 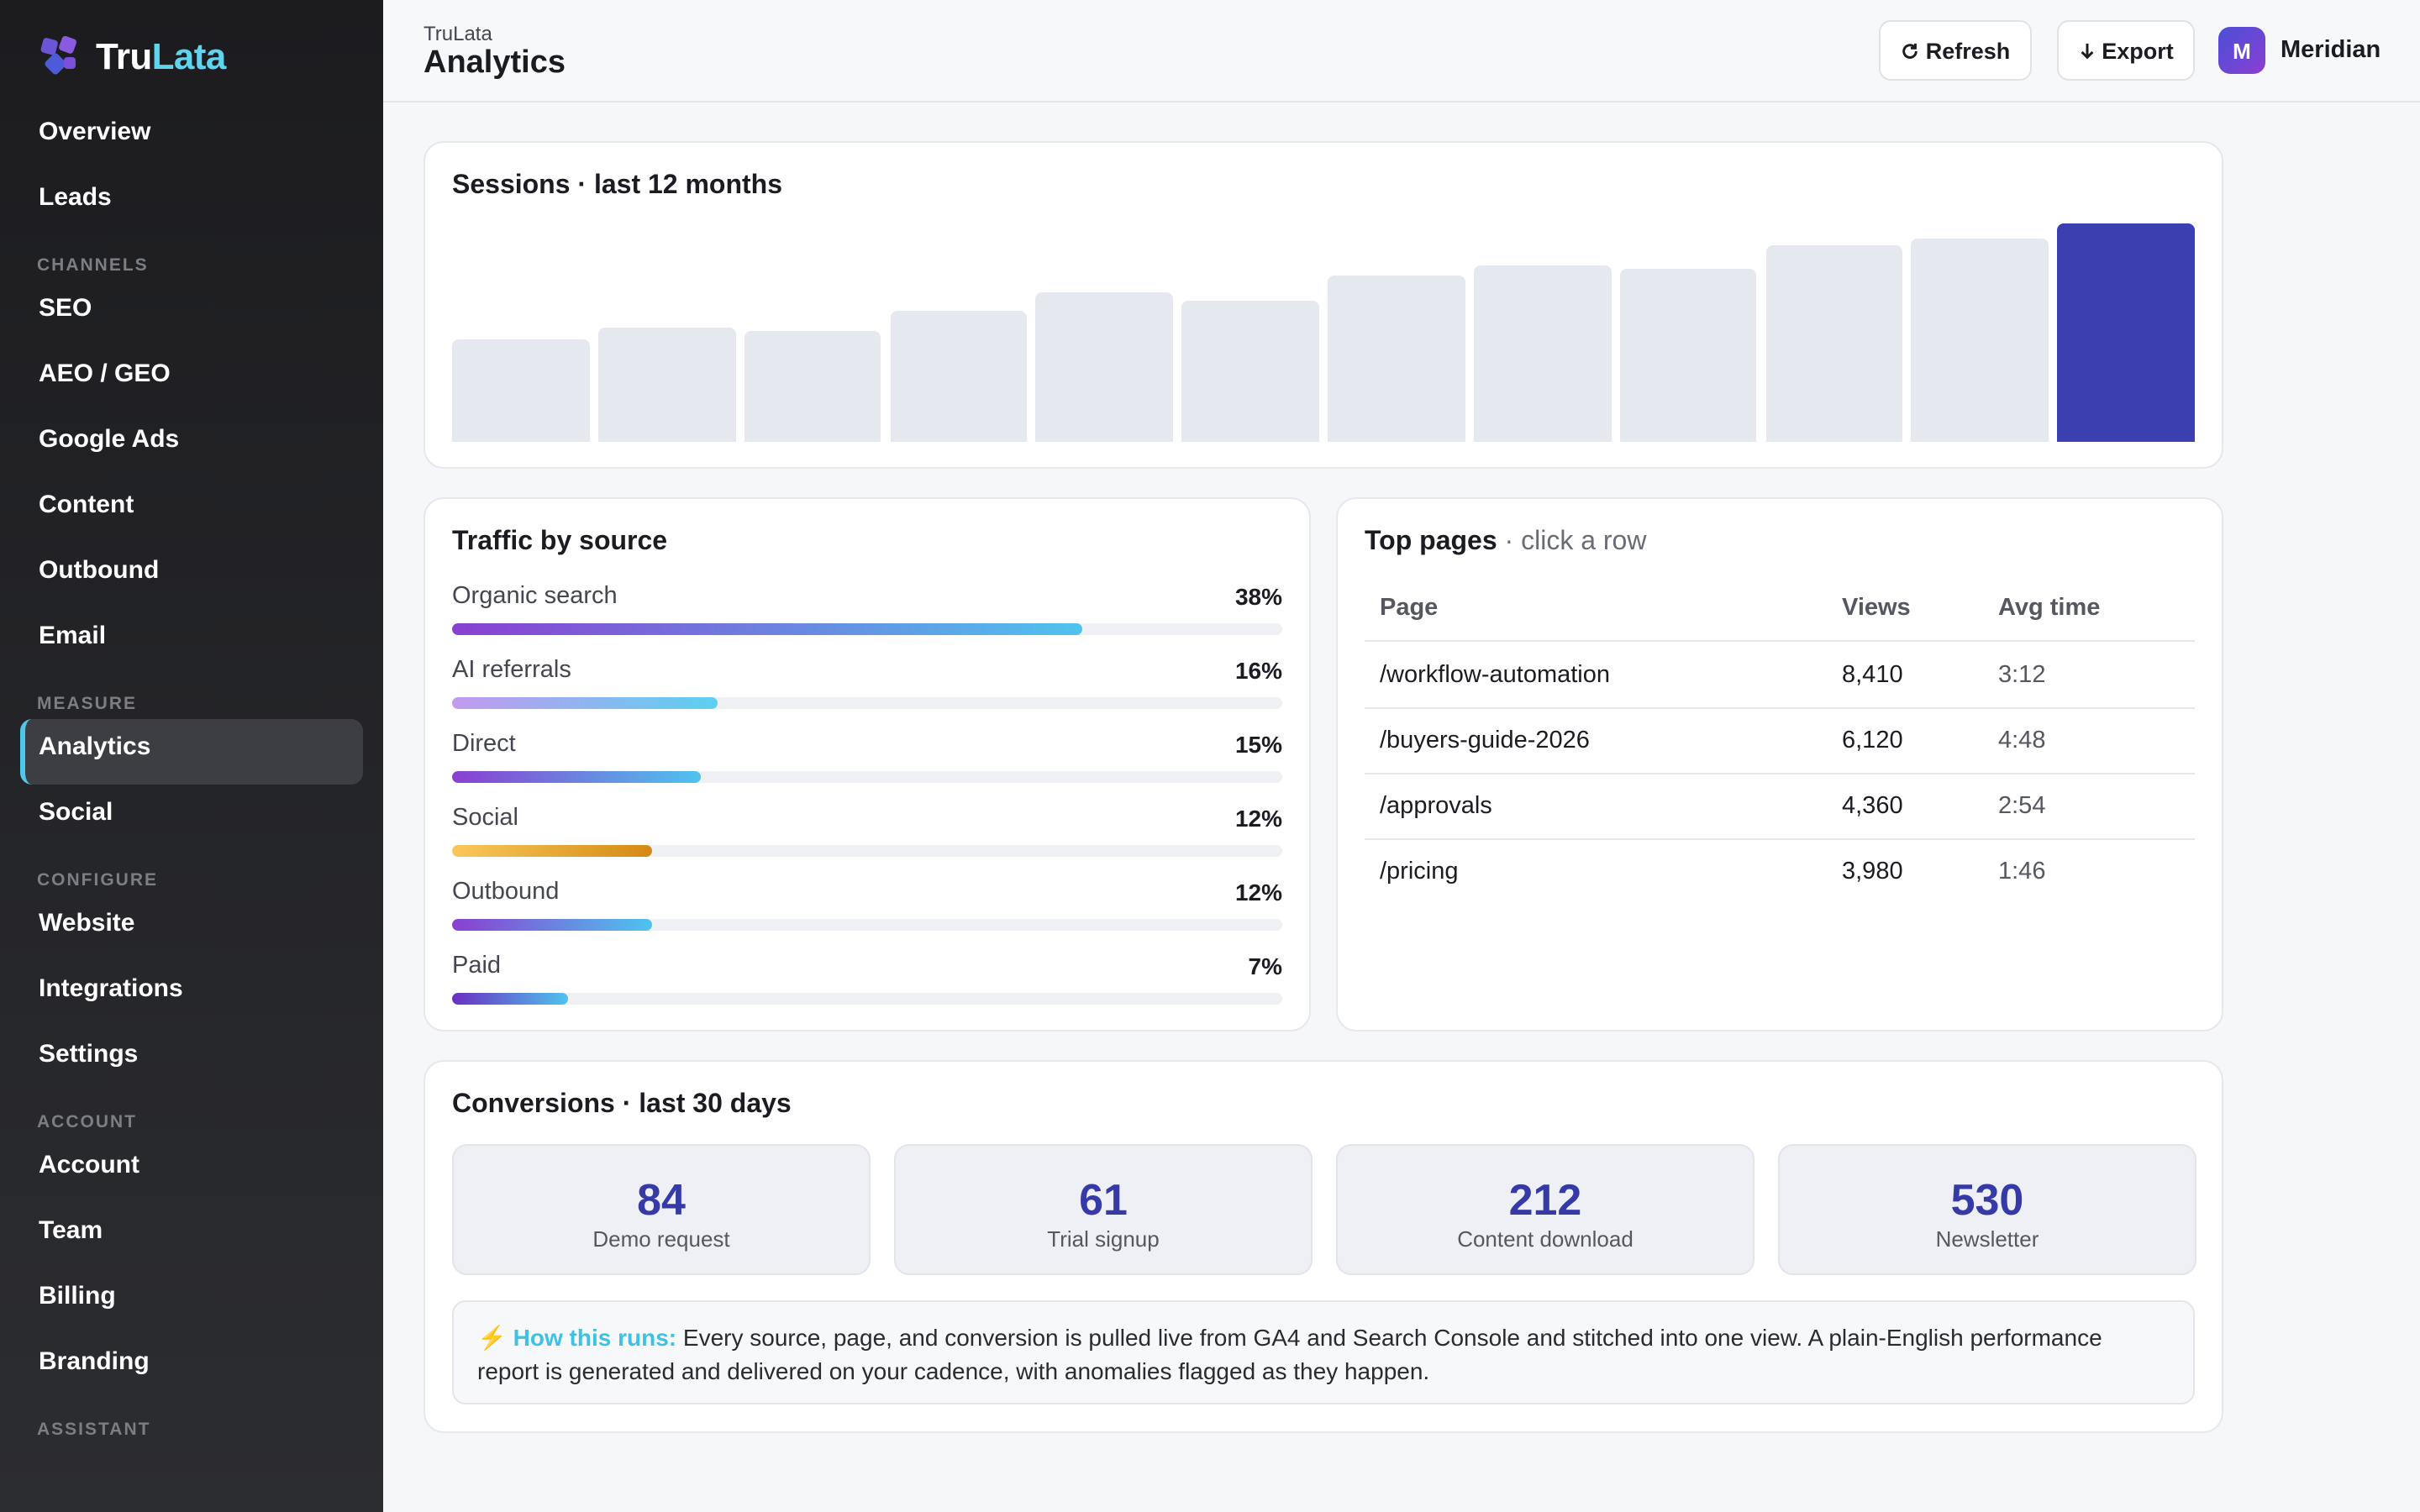 I want to click on nav-item: Social, so click(x=76, y=812).